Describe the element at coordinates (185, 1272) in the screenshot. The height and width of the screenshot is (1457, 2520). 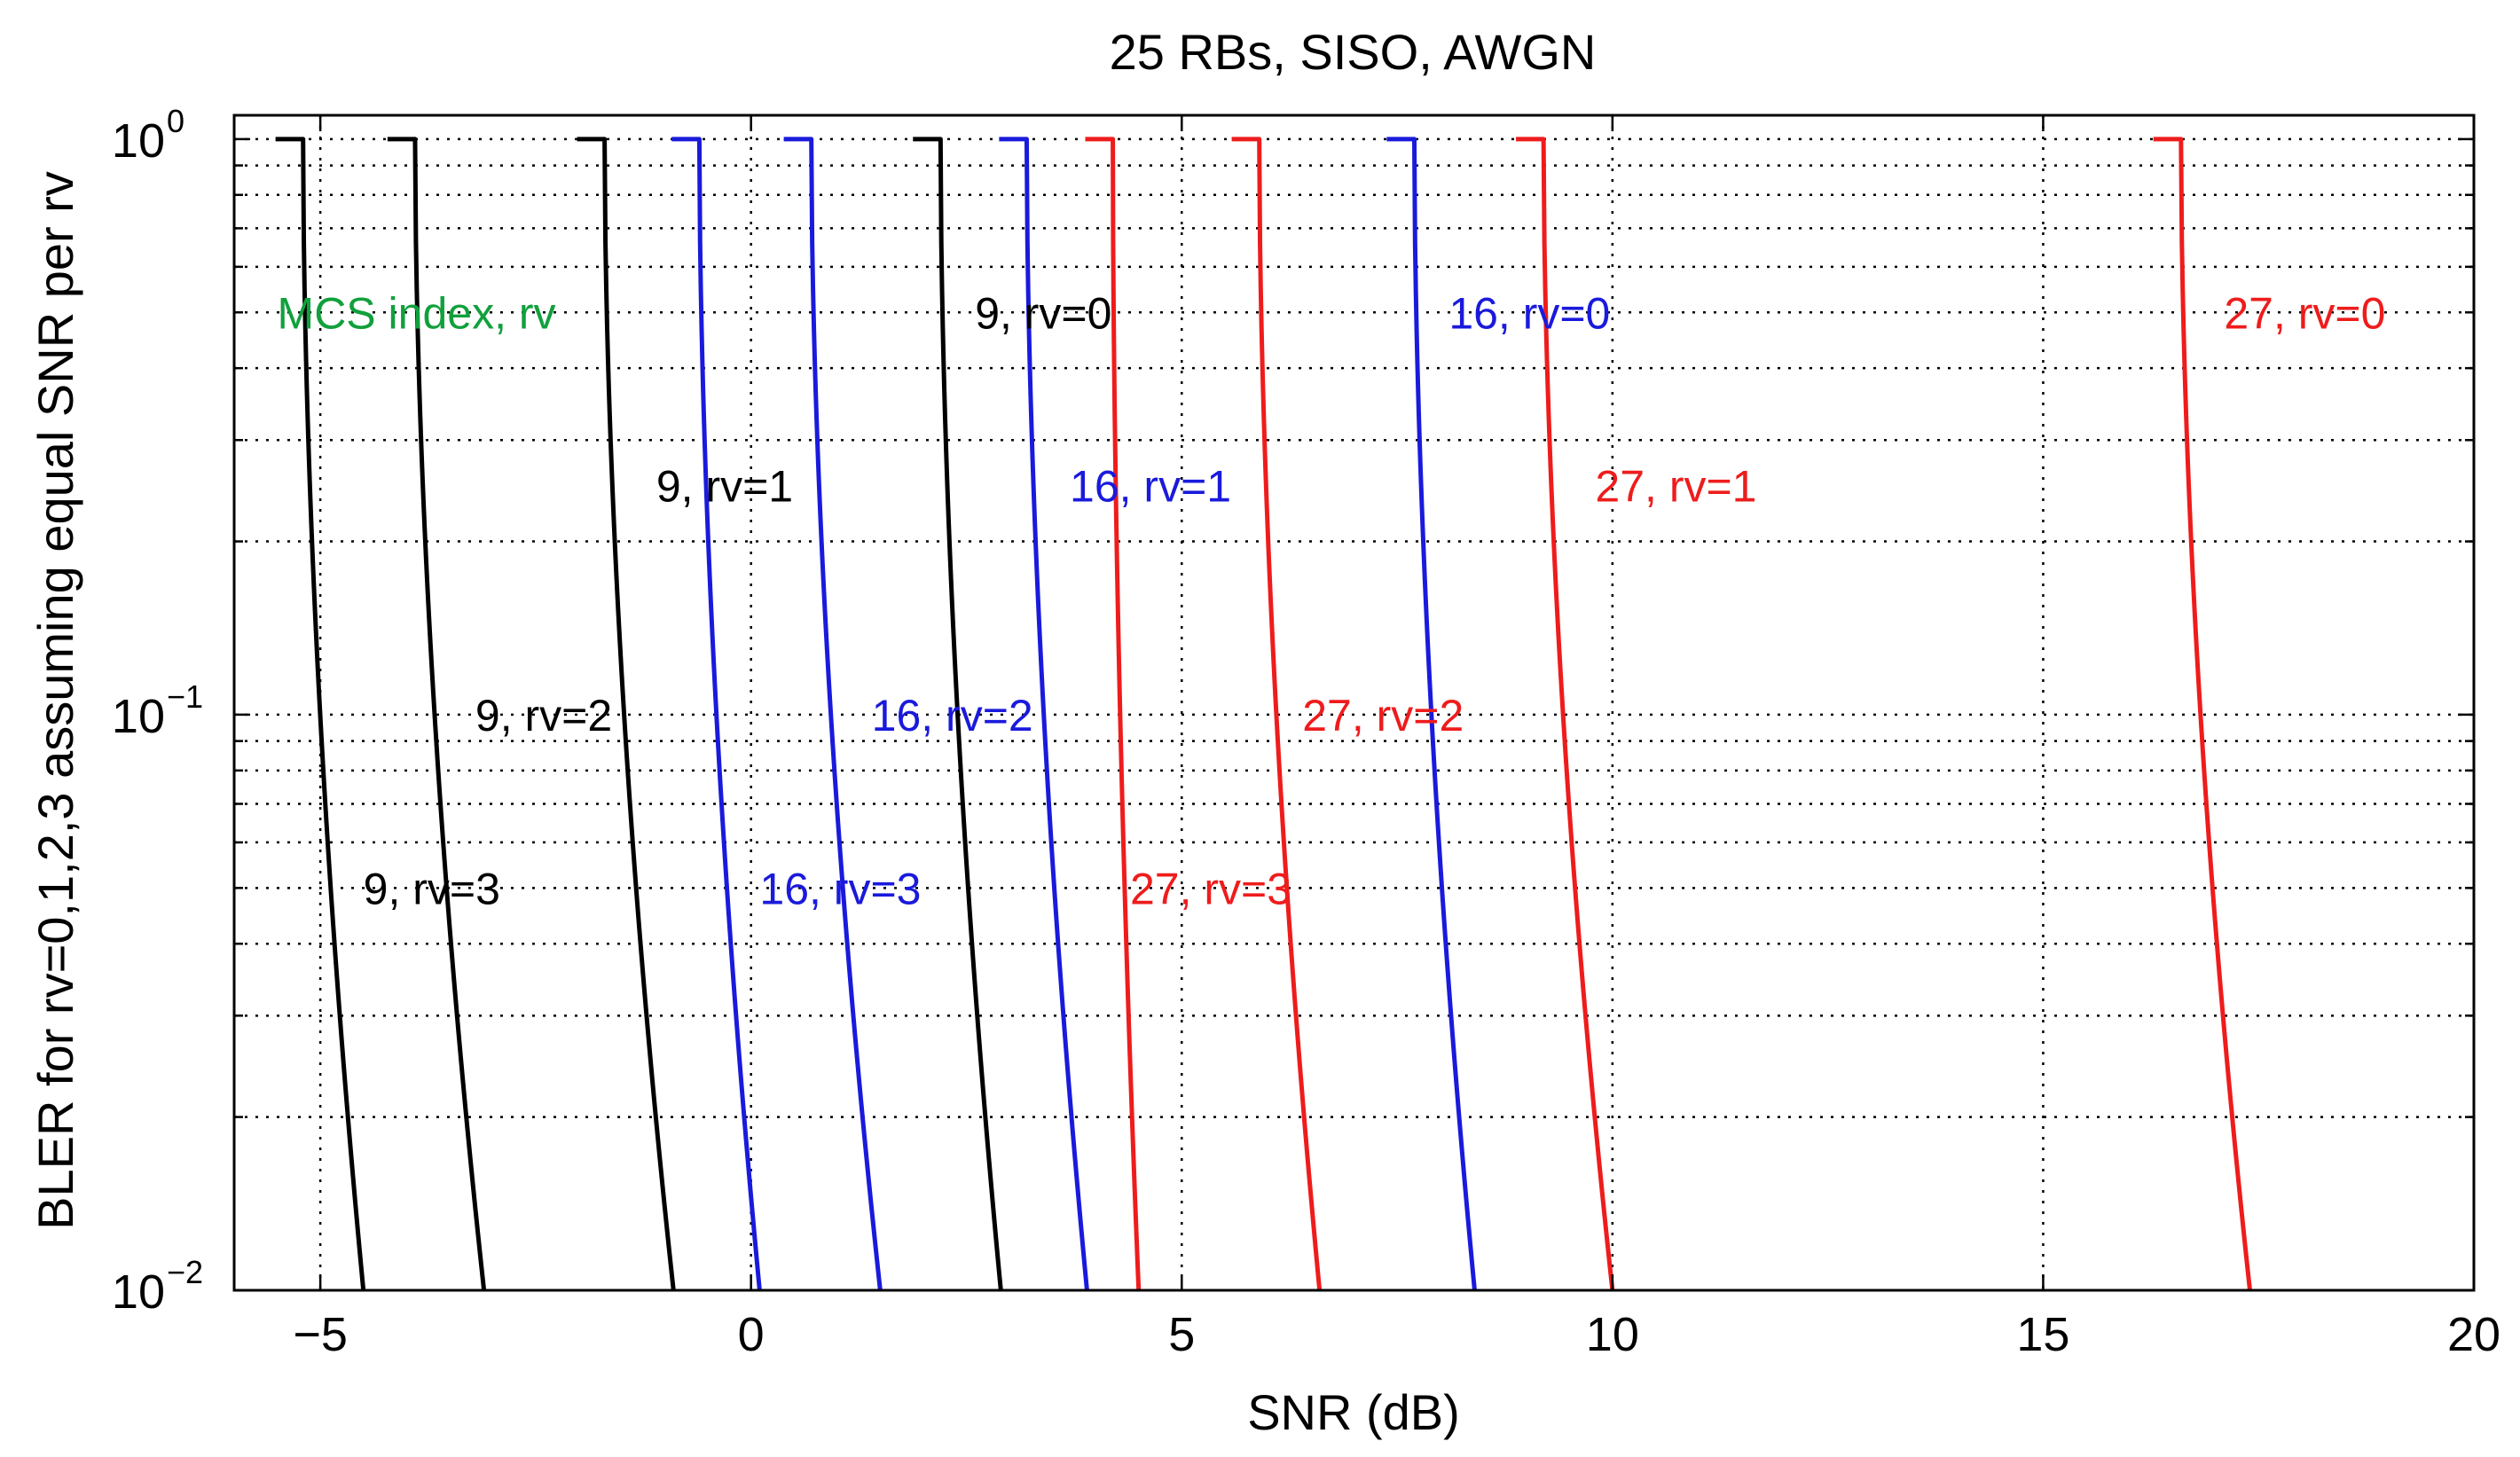
I see `y-tick-label-exponent: −2` at that location.